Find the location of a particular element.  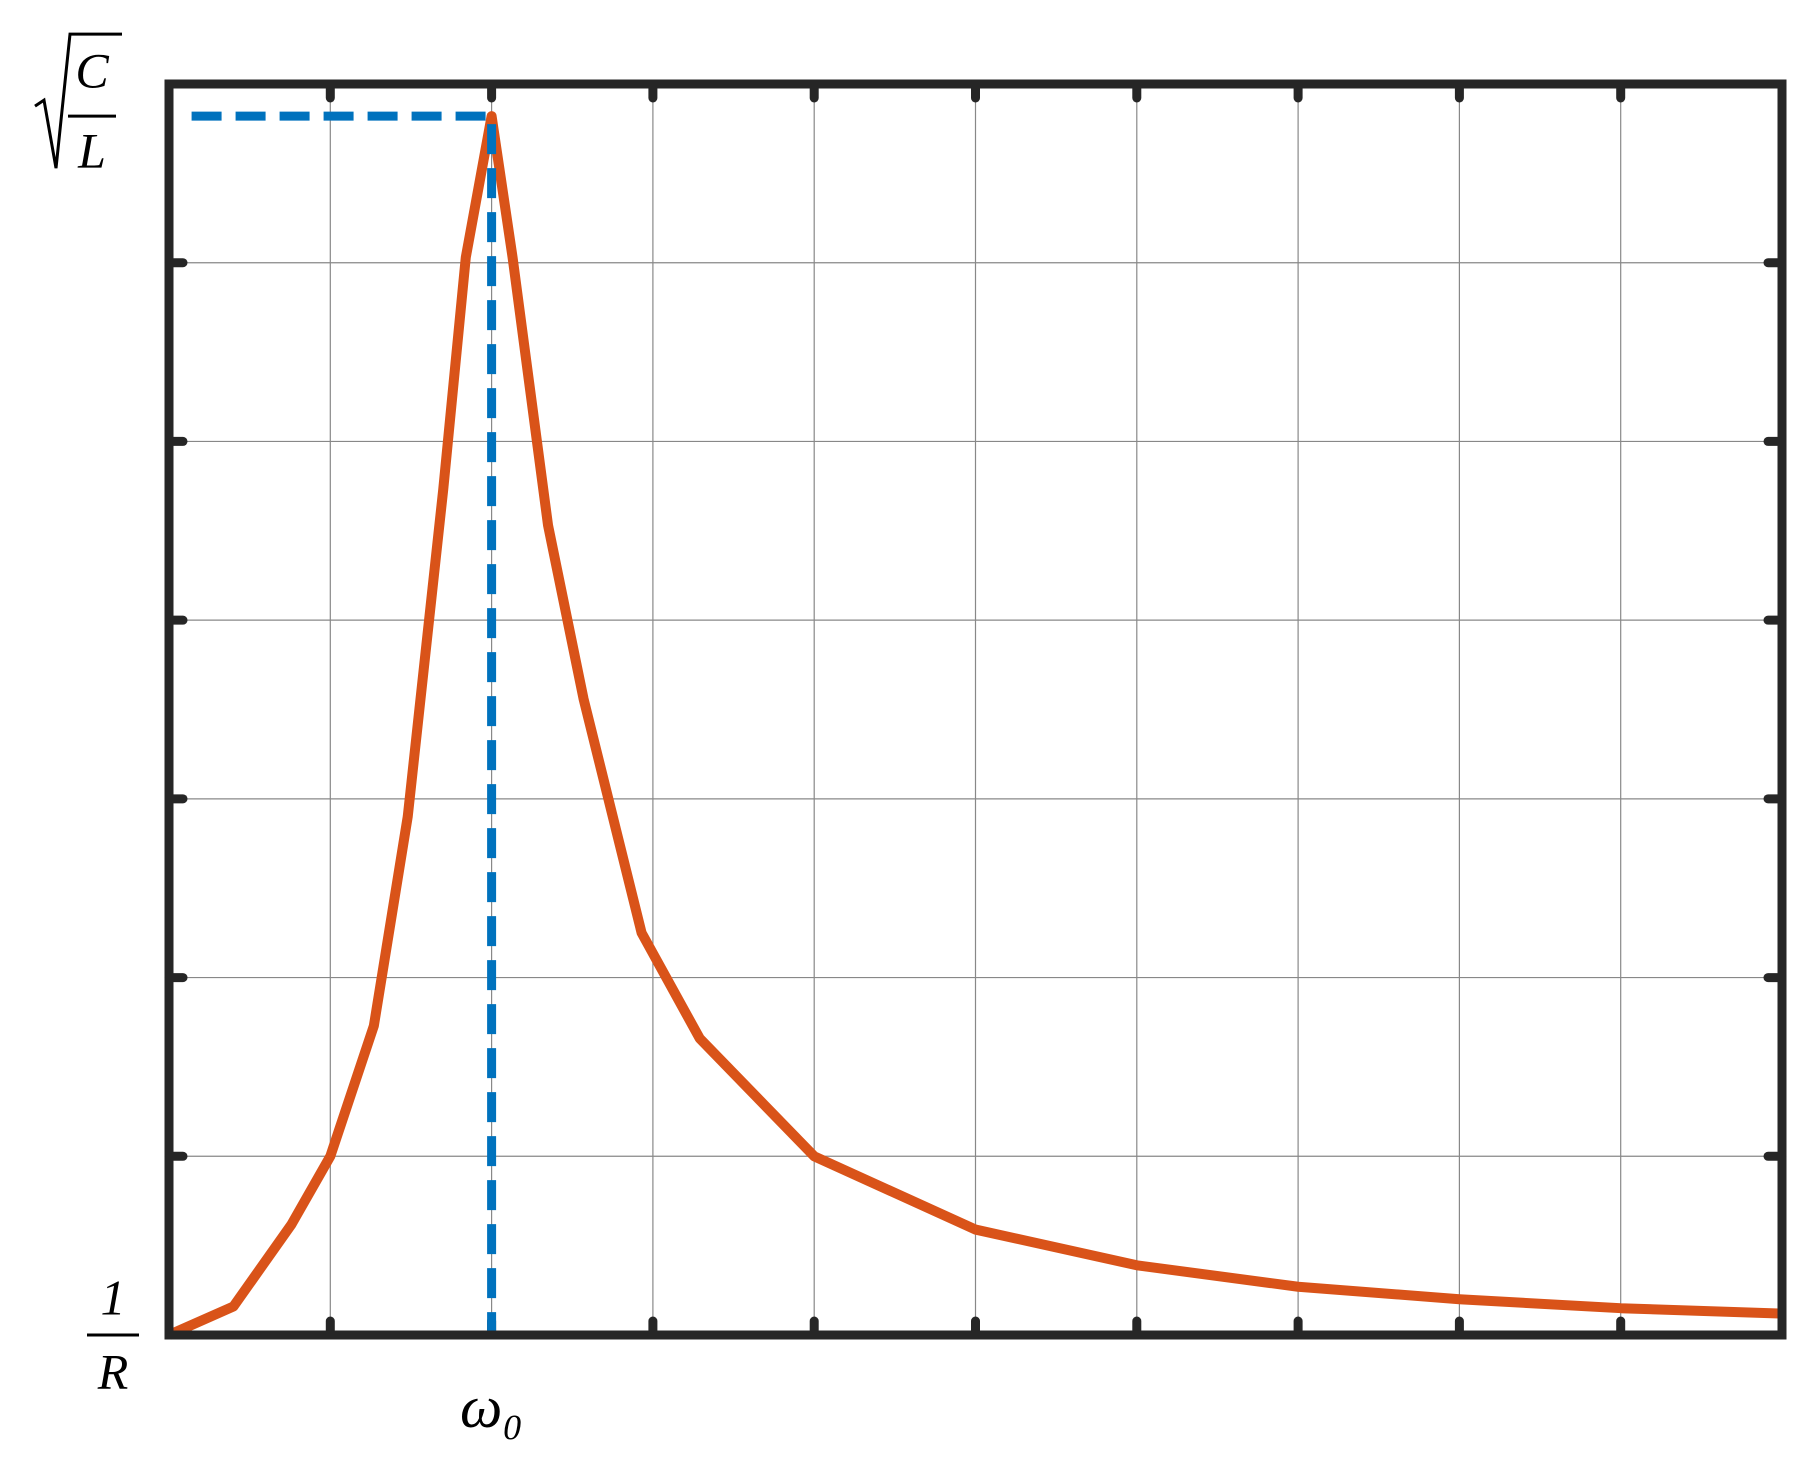

reference-line is located at coordinates (344, 723).